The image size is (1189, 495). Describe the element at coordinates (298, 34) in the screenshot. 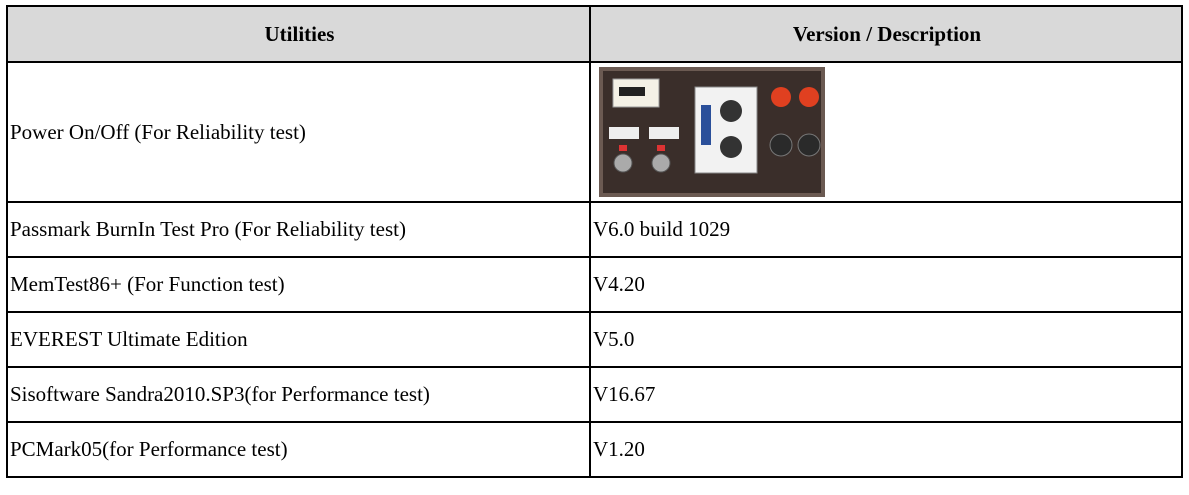

I see `header-cell: Utilities` at that location.